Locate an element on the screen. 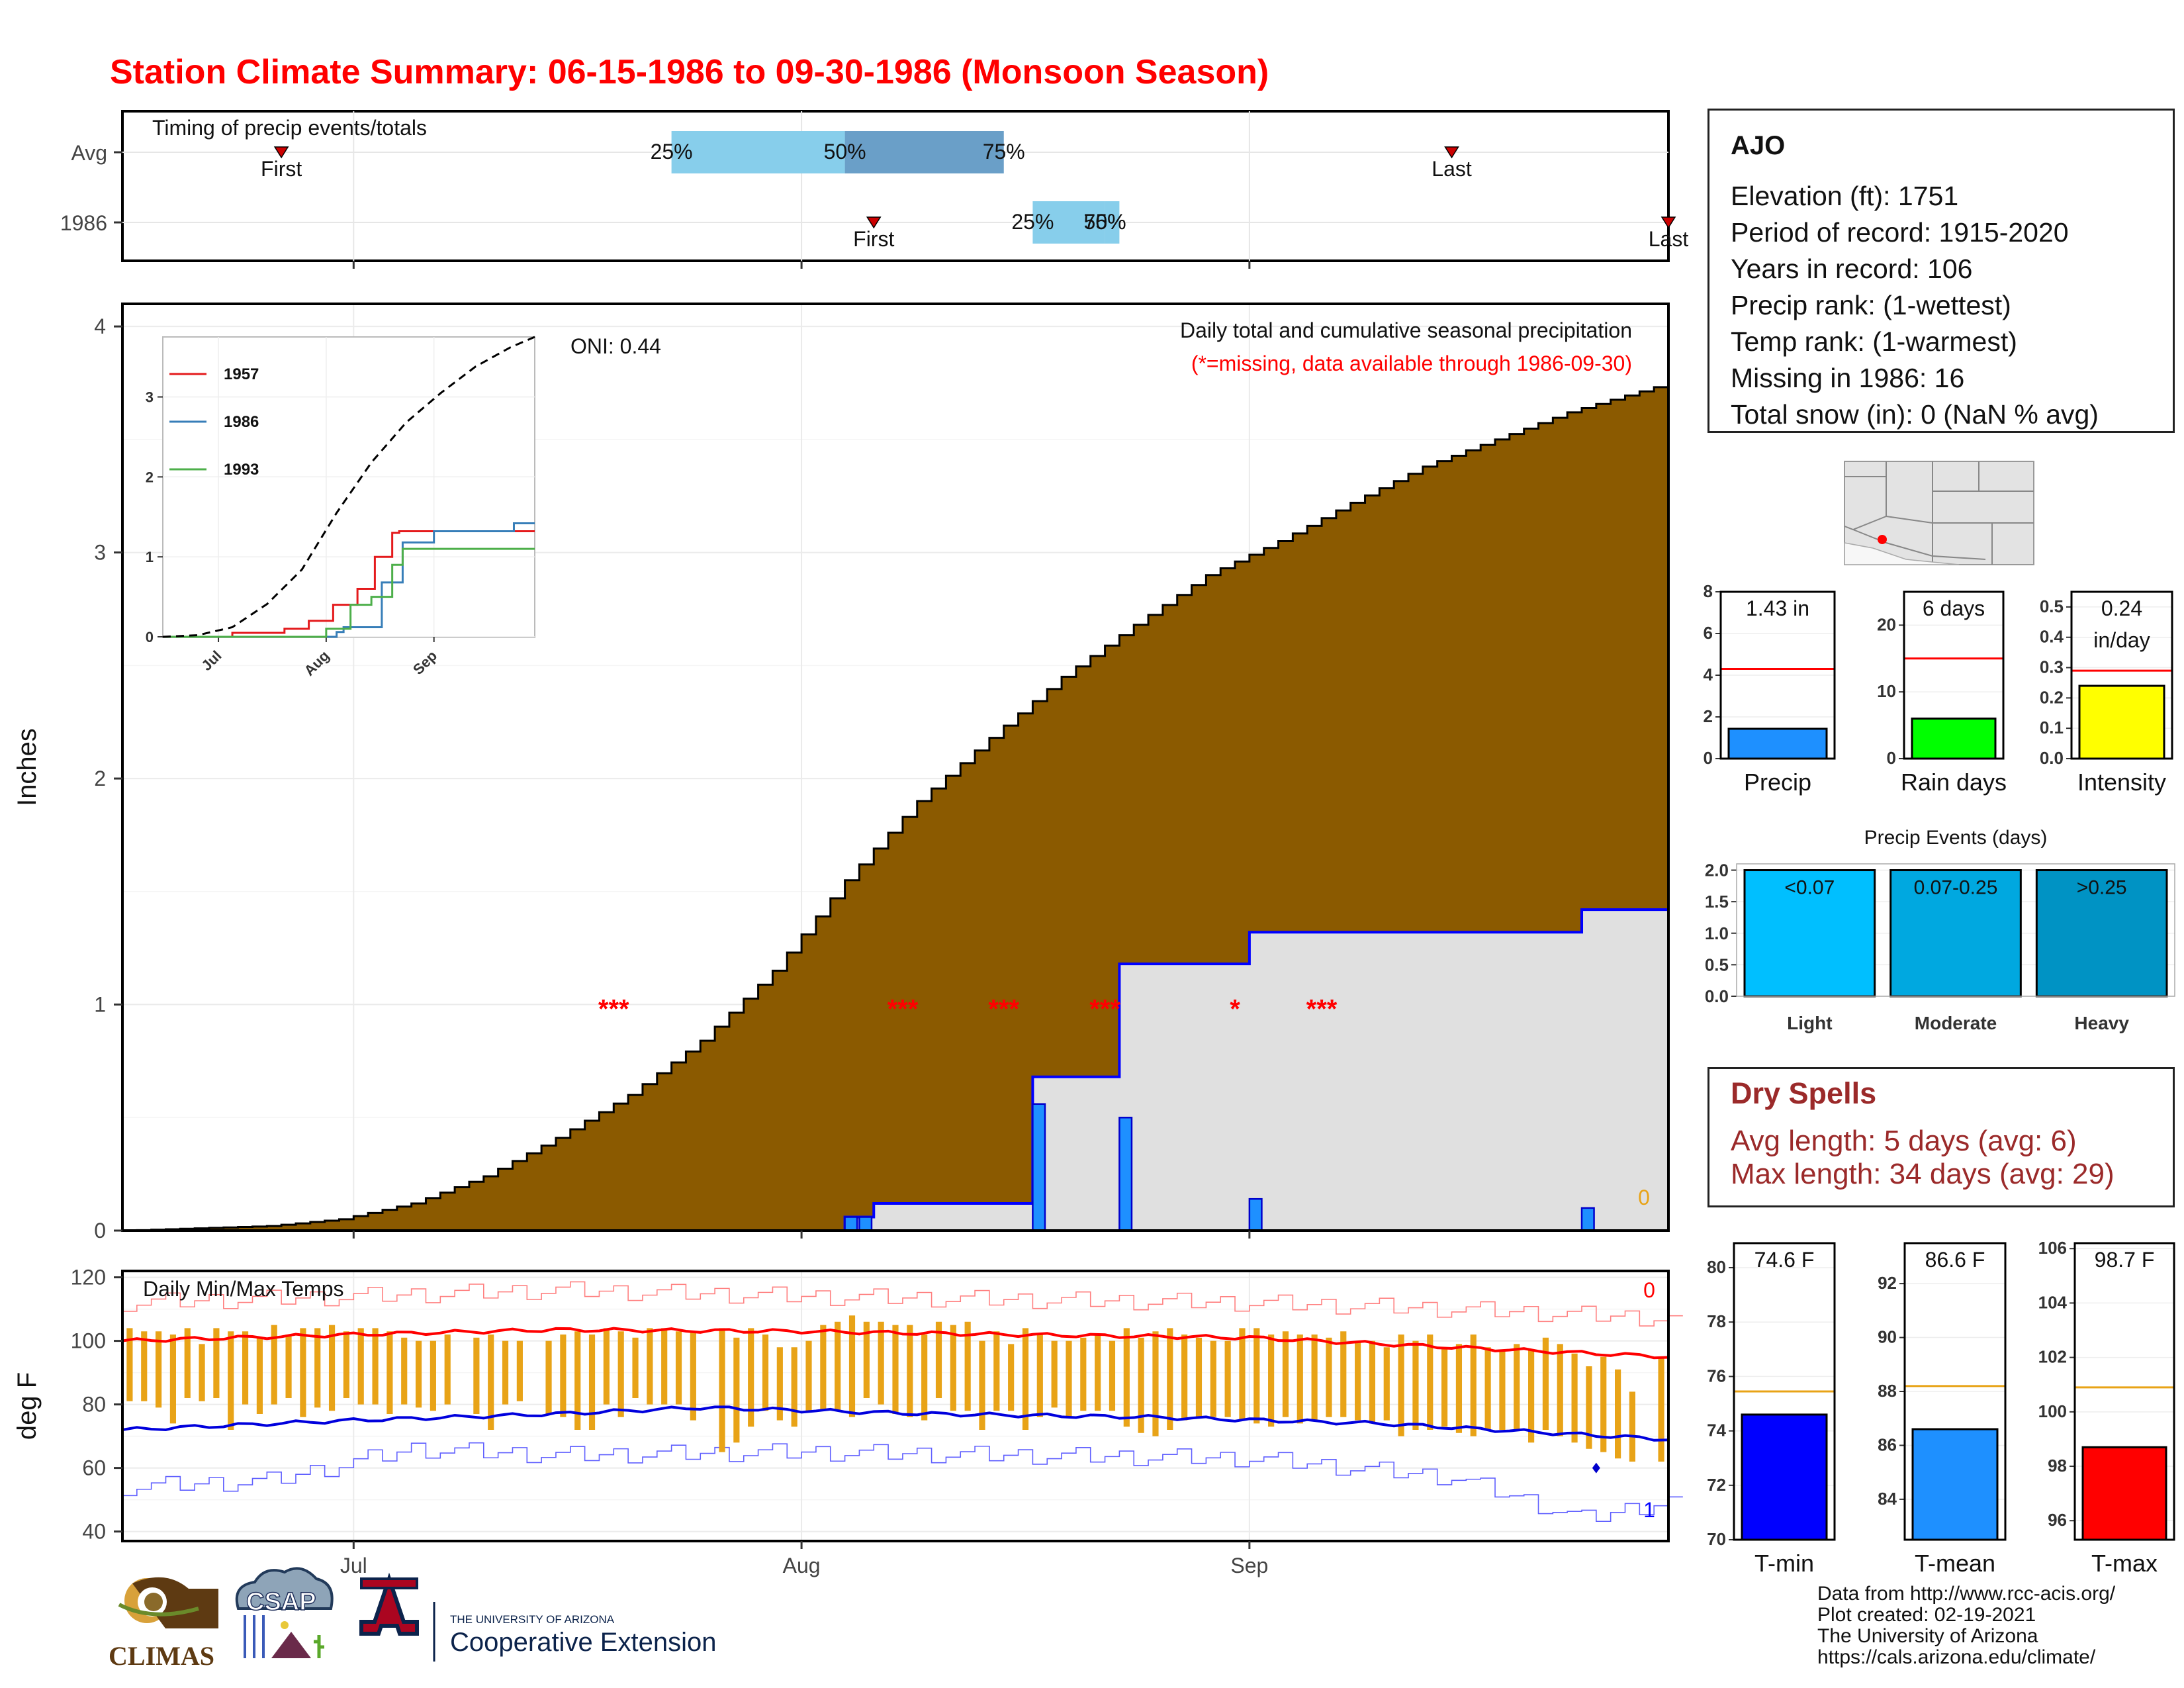 Image resolution: width=2184 pixels, height=1688 pixels. timing-row-avg: Avg is located at coordinates (89, 153).